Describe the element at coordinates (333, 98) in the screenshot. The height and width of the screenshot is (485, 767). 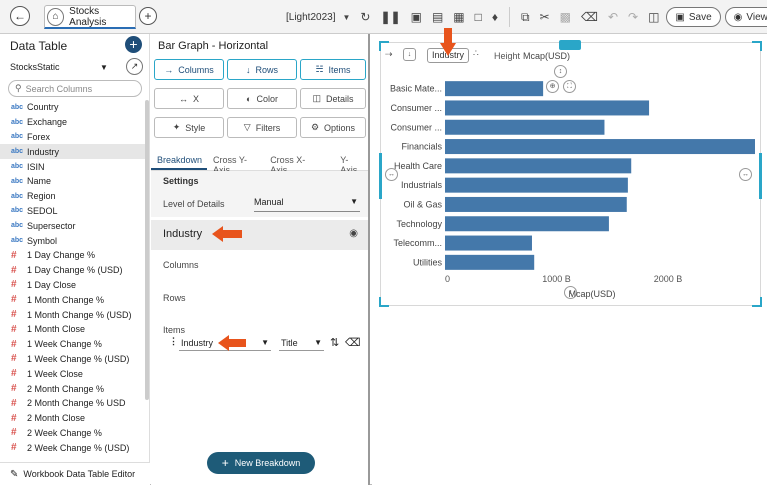
I see `details-button: ◫ Details` at that location.